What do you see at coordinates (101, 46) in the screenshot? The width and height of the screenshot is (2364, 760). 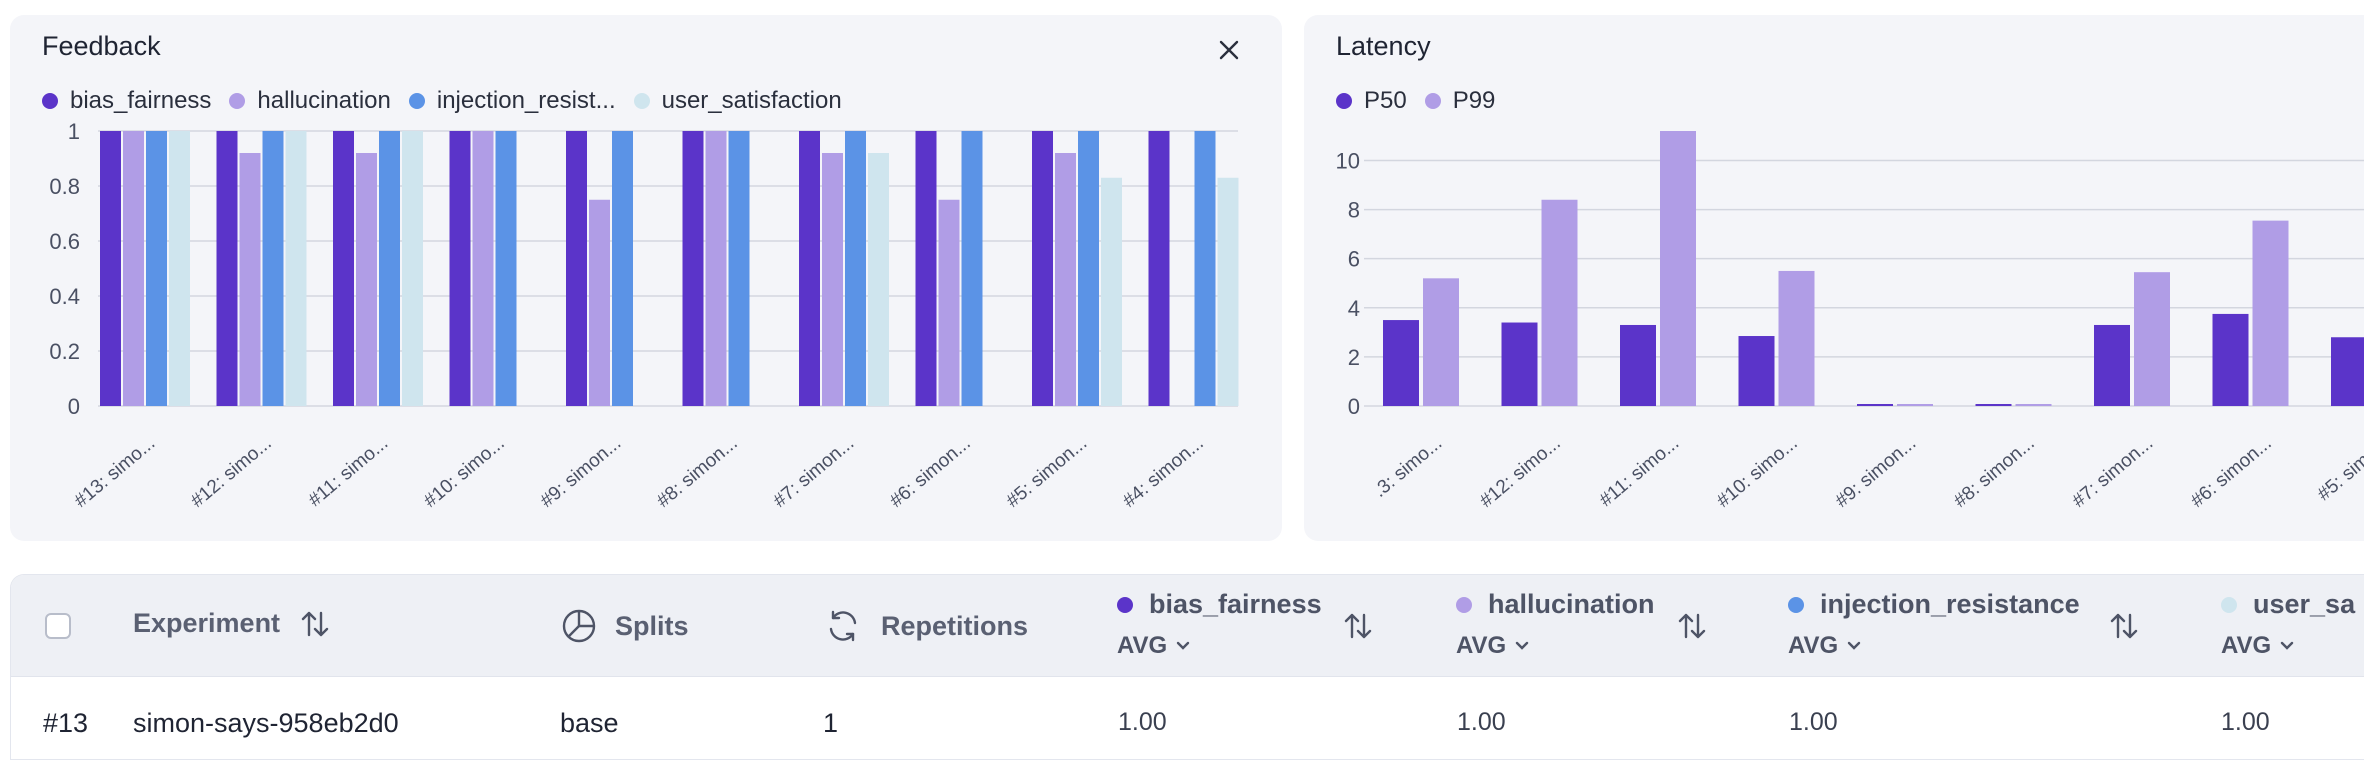 I see `feedback-chart-title: Feedback` at bounding box center [101, 46].